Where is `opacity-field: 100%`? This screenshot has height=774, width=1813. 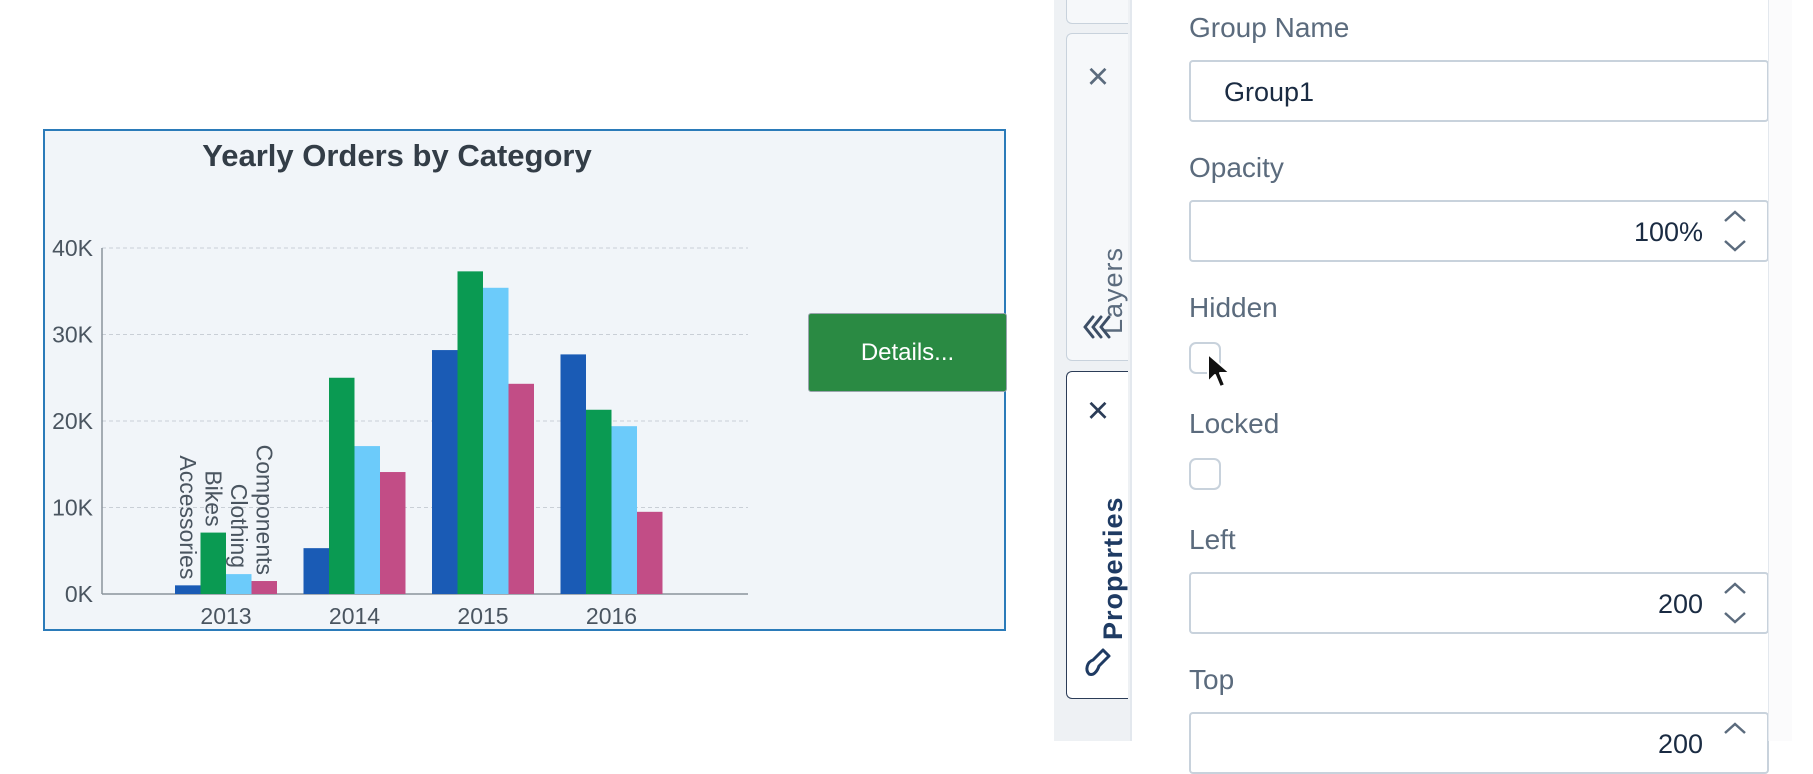
opacity-field: 100% is located at coordinates (1479, 231).